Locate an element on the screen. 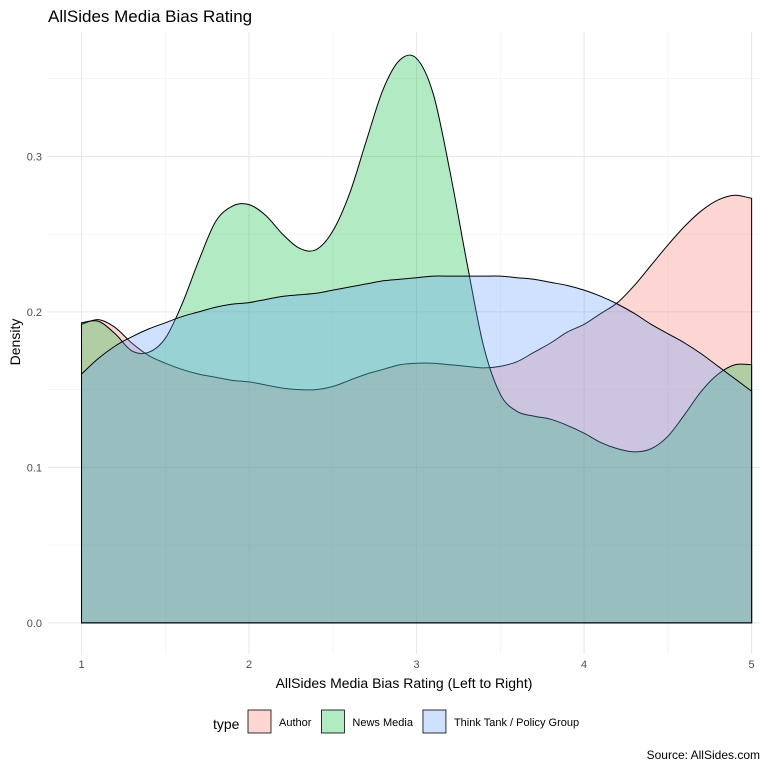 Image resolution: width=768 pixels, height=768 pixels. legend-item: Think Tank / Policy Group is located at coordinates (500, 721).